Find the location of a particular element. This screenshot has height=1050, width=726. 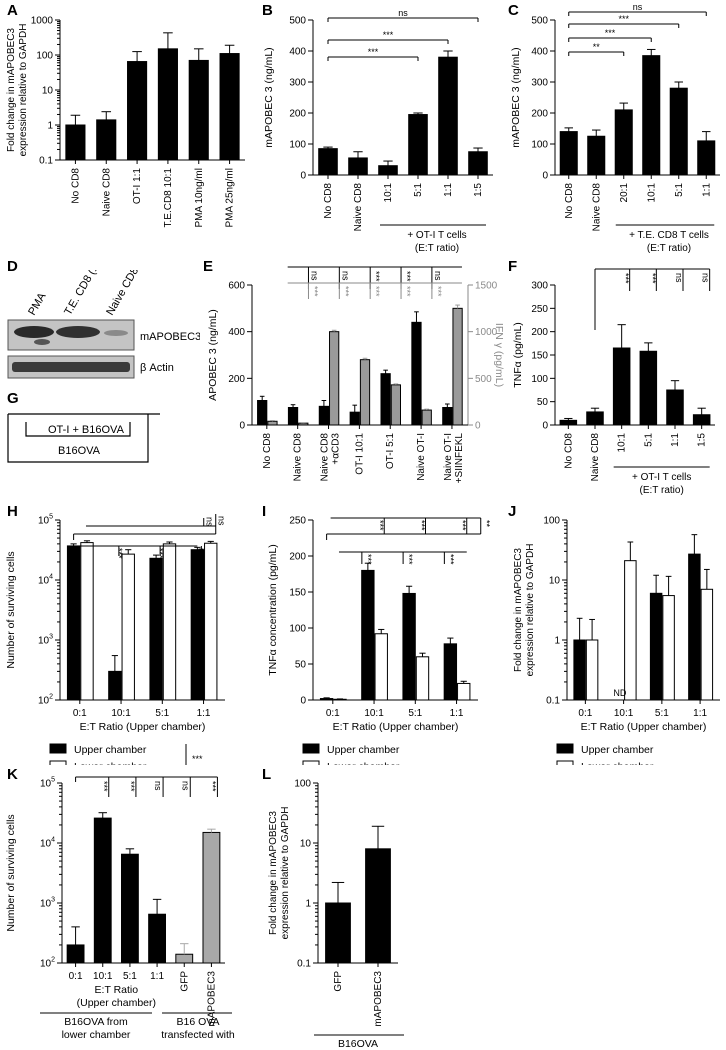

y-tick-label: 600 is located at coordinates (236, 286).